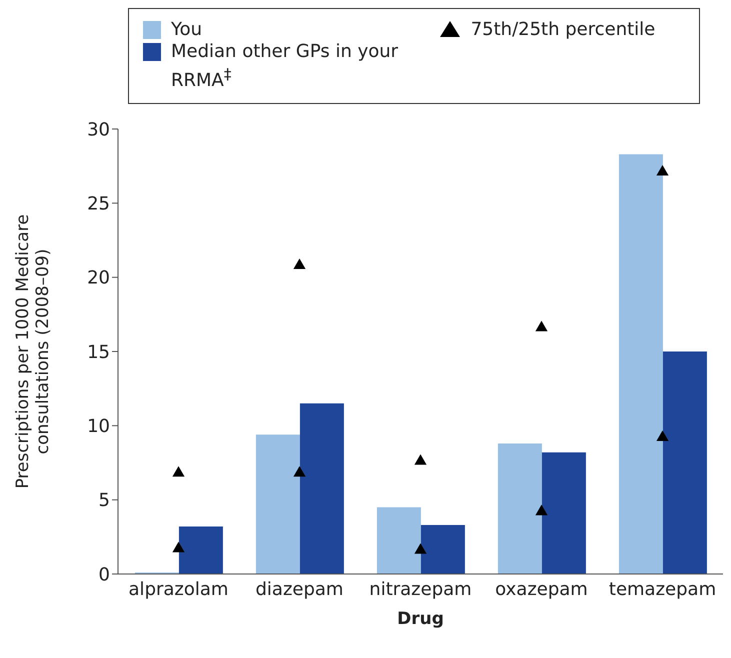  What do you see at coordinates (178, 589) in the screenshot?
I see `x-tick-label: alprazolam` at bounding box center [178, 589].